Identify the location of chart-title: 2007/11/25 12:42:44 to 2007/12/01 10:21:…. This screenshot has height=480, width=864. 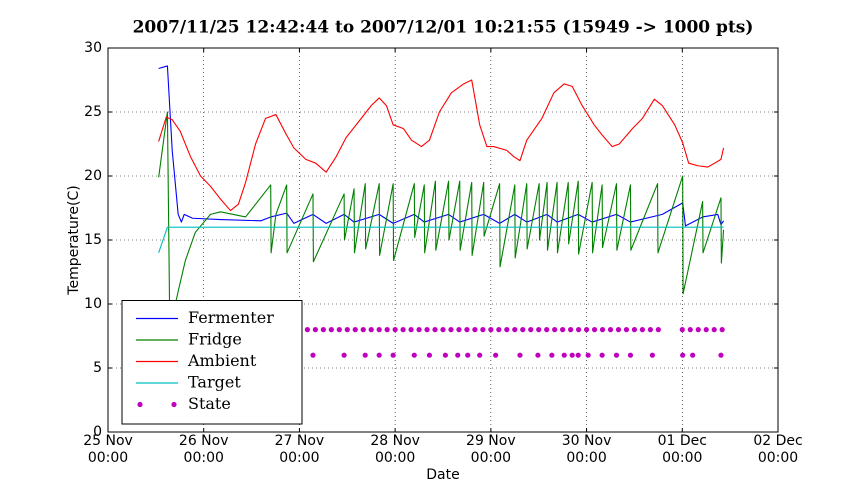
(443, 28).